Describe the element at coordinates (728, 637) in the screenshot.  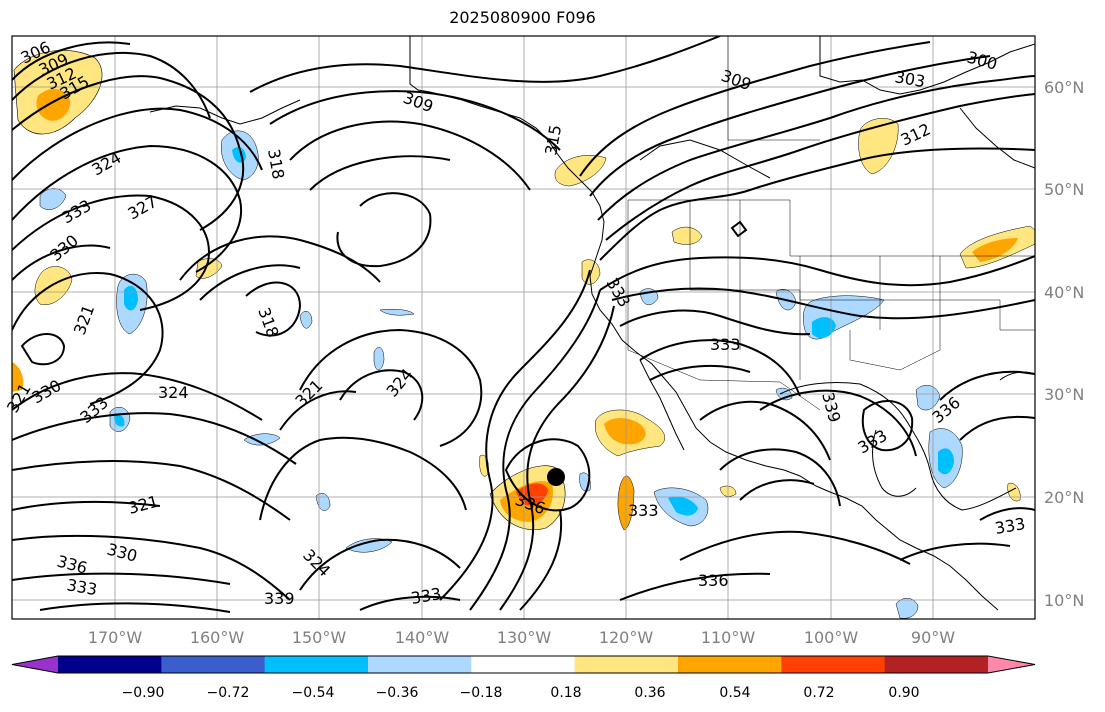
I see `lon-tick-label: 110°W` at that location.